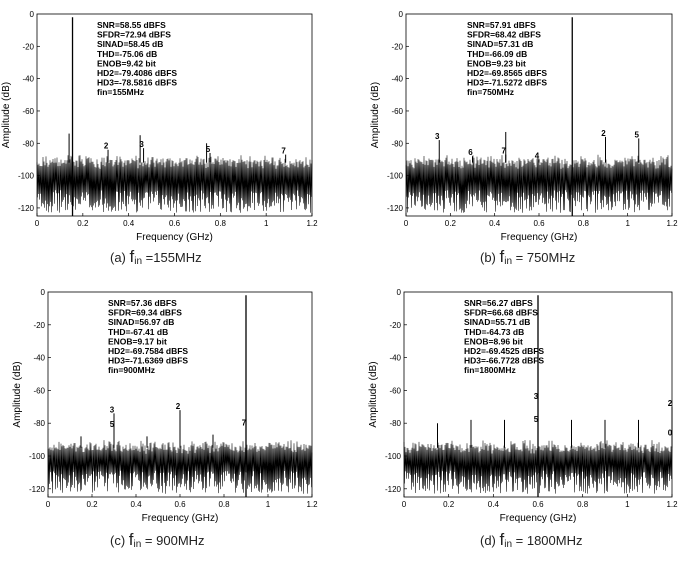  What do you see at coordinates (497, 322) in the screenshot?
I see `stats-line: SINAD=55.71 dB` at bounding box center [497, 322].